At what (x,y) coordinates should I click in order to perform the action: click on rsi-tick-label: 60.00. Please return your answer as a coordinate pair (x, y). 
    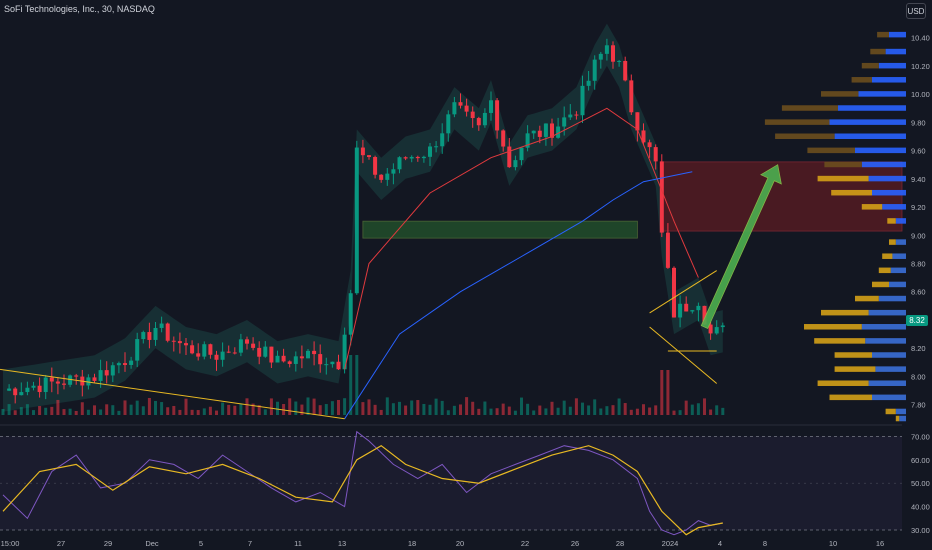
    Looking at the image, I should click on (920, 460).